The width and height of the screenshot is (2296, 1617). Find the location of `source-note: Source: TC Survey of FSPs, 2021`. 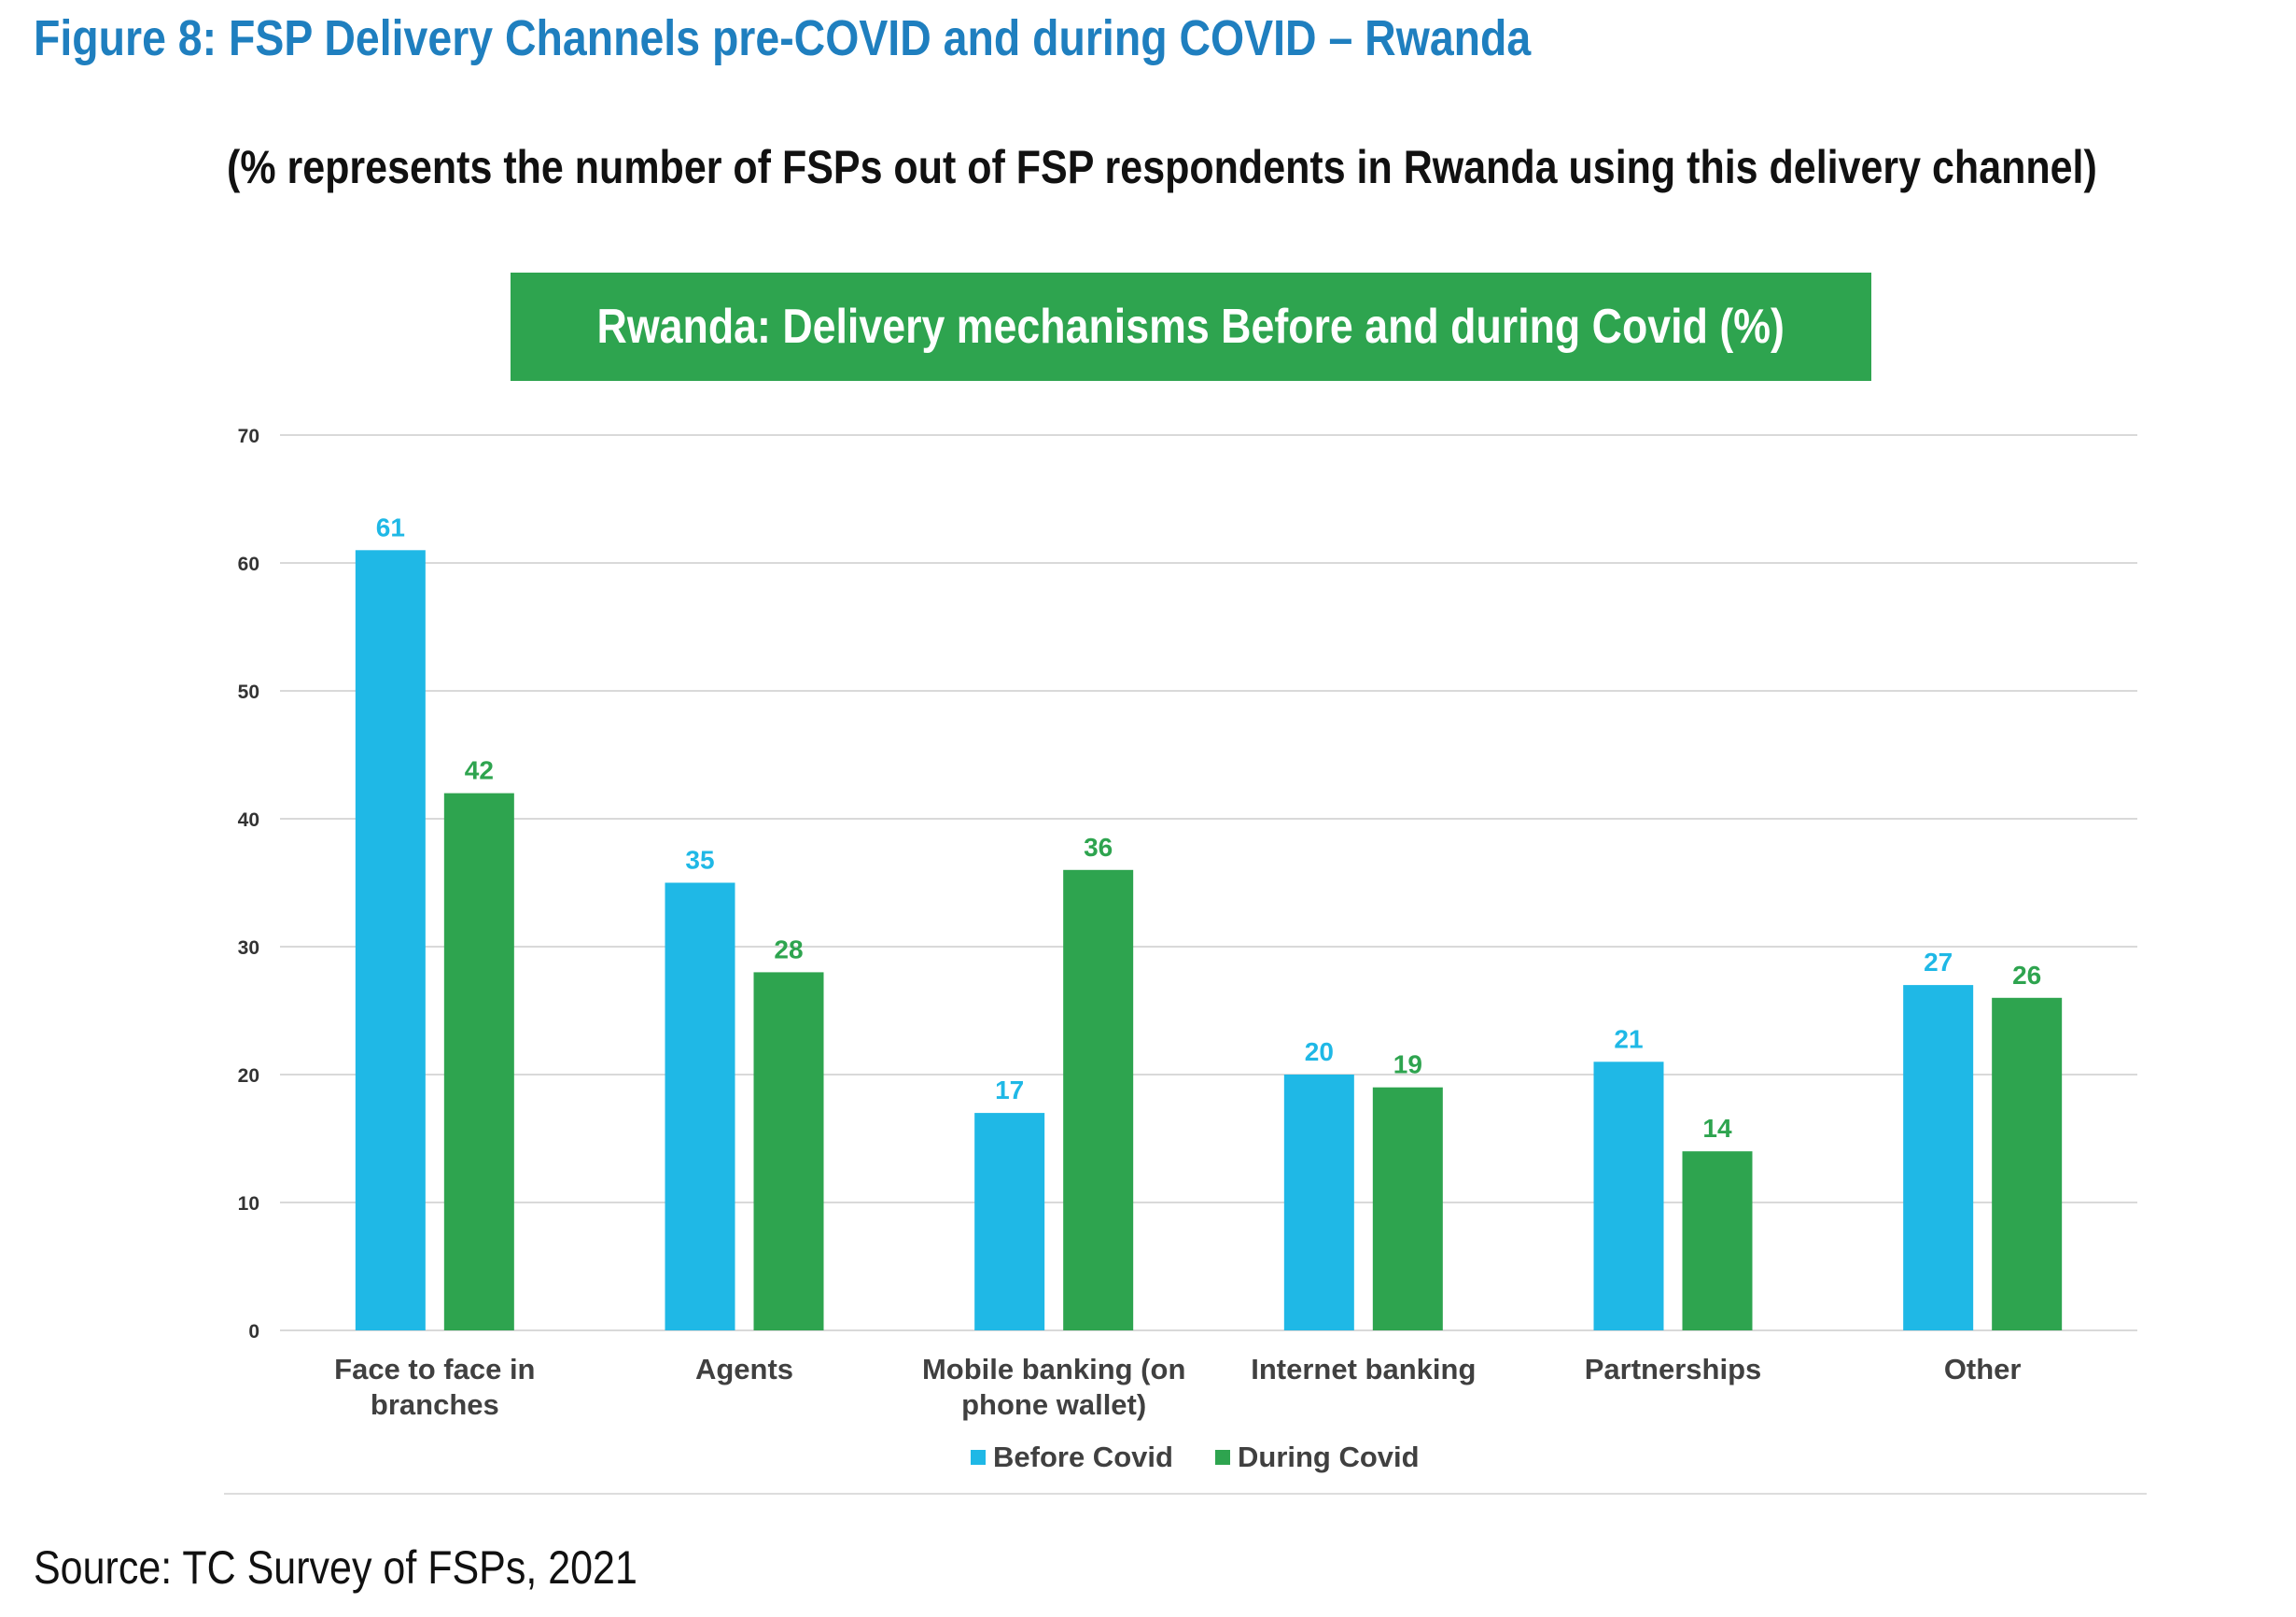

source-note: Source: TC Survey of FSPs, 2021 is located at coordinates (335, 1567).